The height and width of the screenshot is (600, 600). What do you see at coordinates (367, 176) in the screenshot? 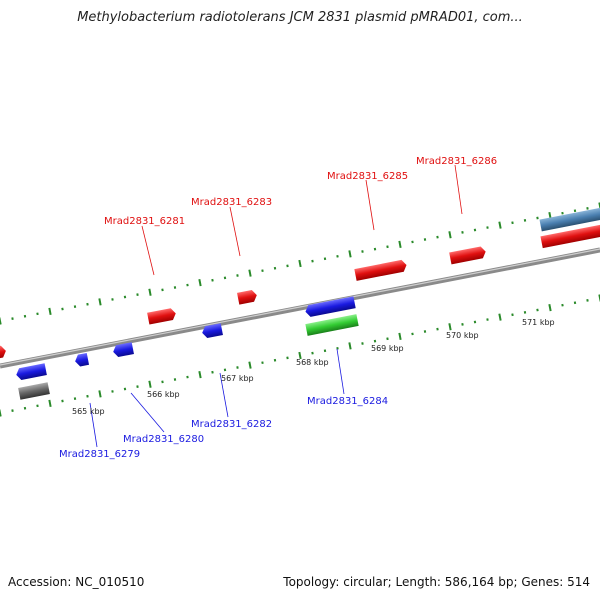
I see `label-mrad2831-6285: Mrad2831_6285` at bounding box center [367, 176].